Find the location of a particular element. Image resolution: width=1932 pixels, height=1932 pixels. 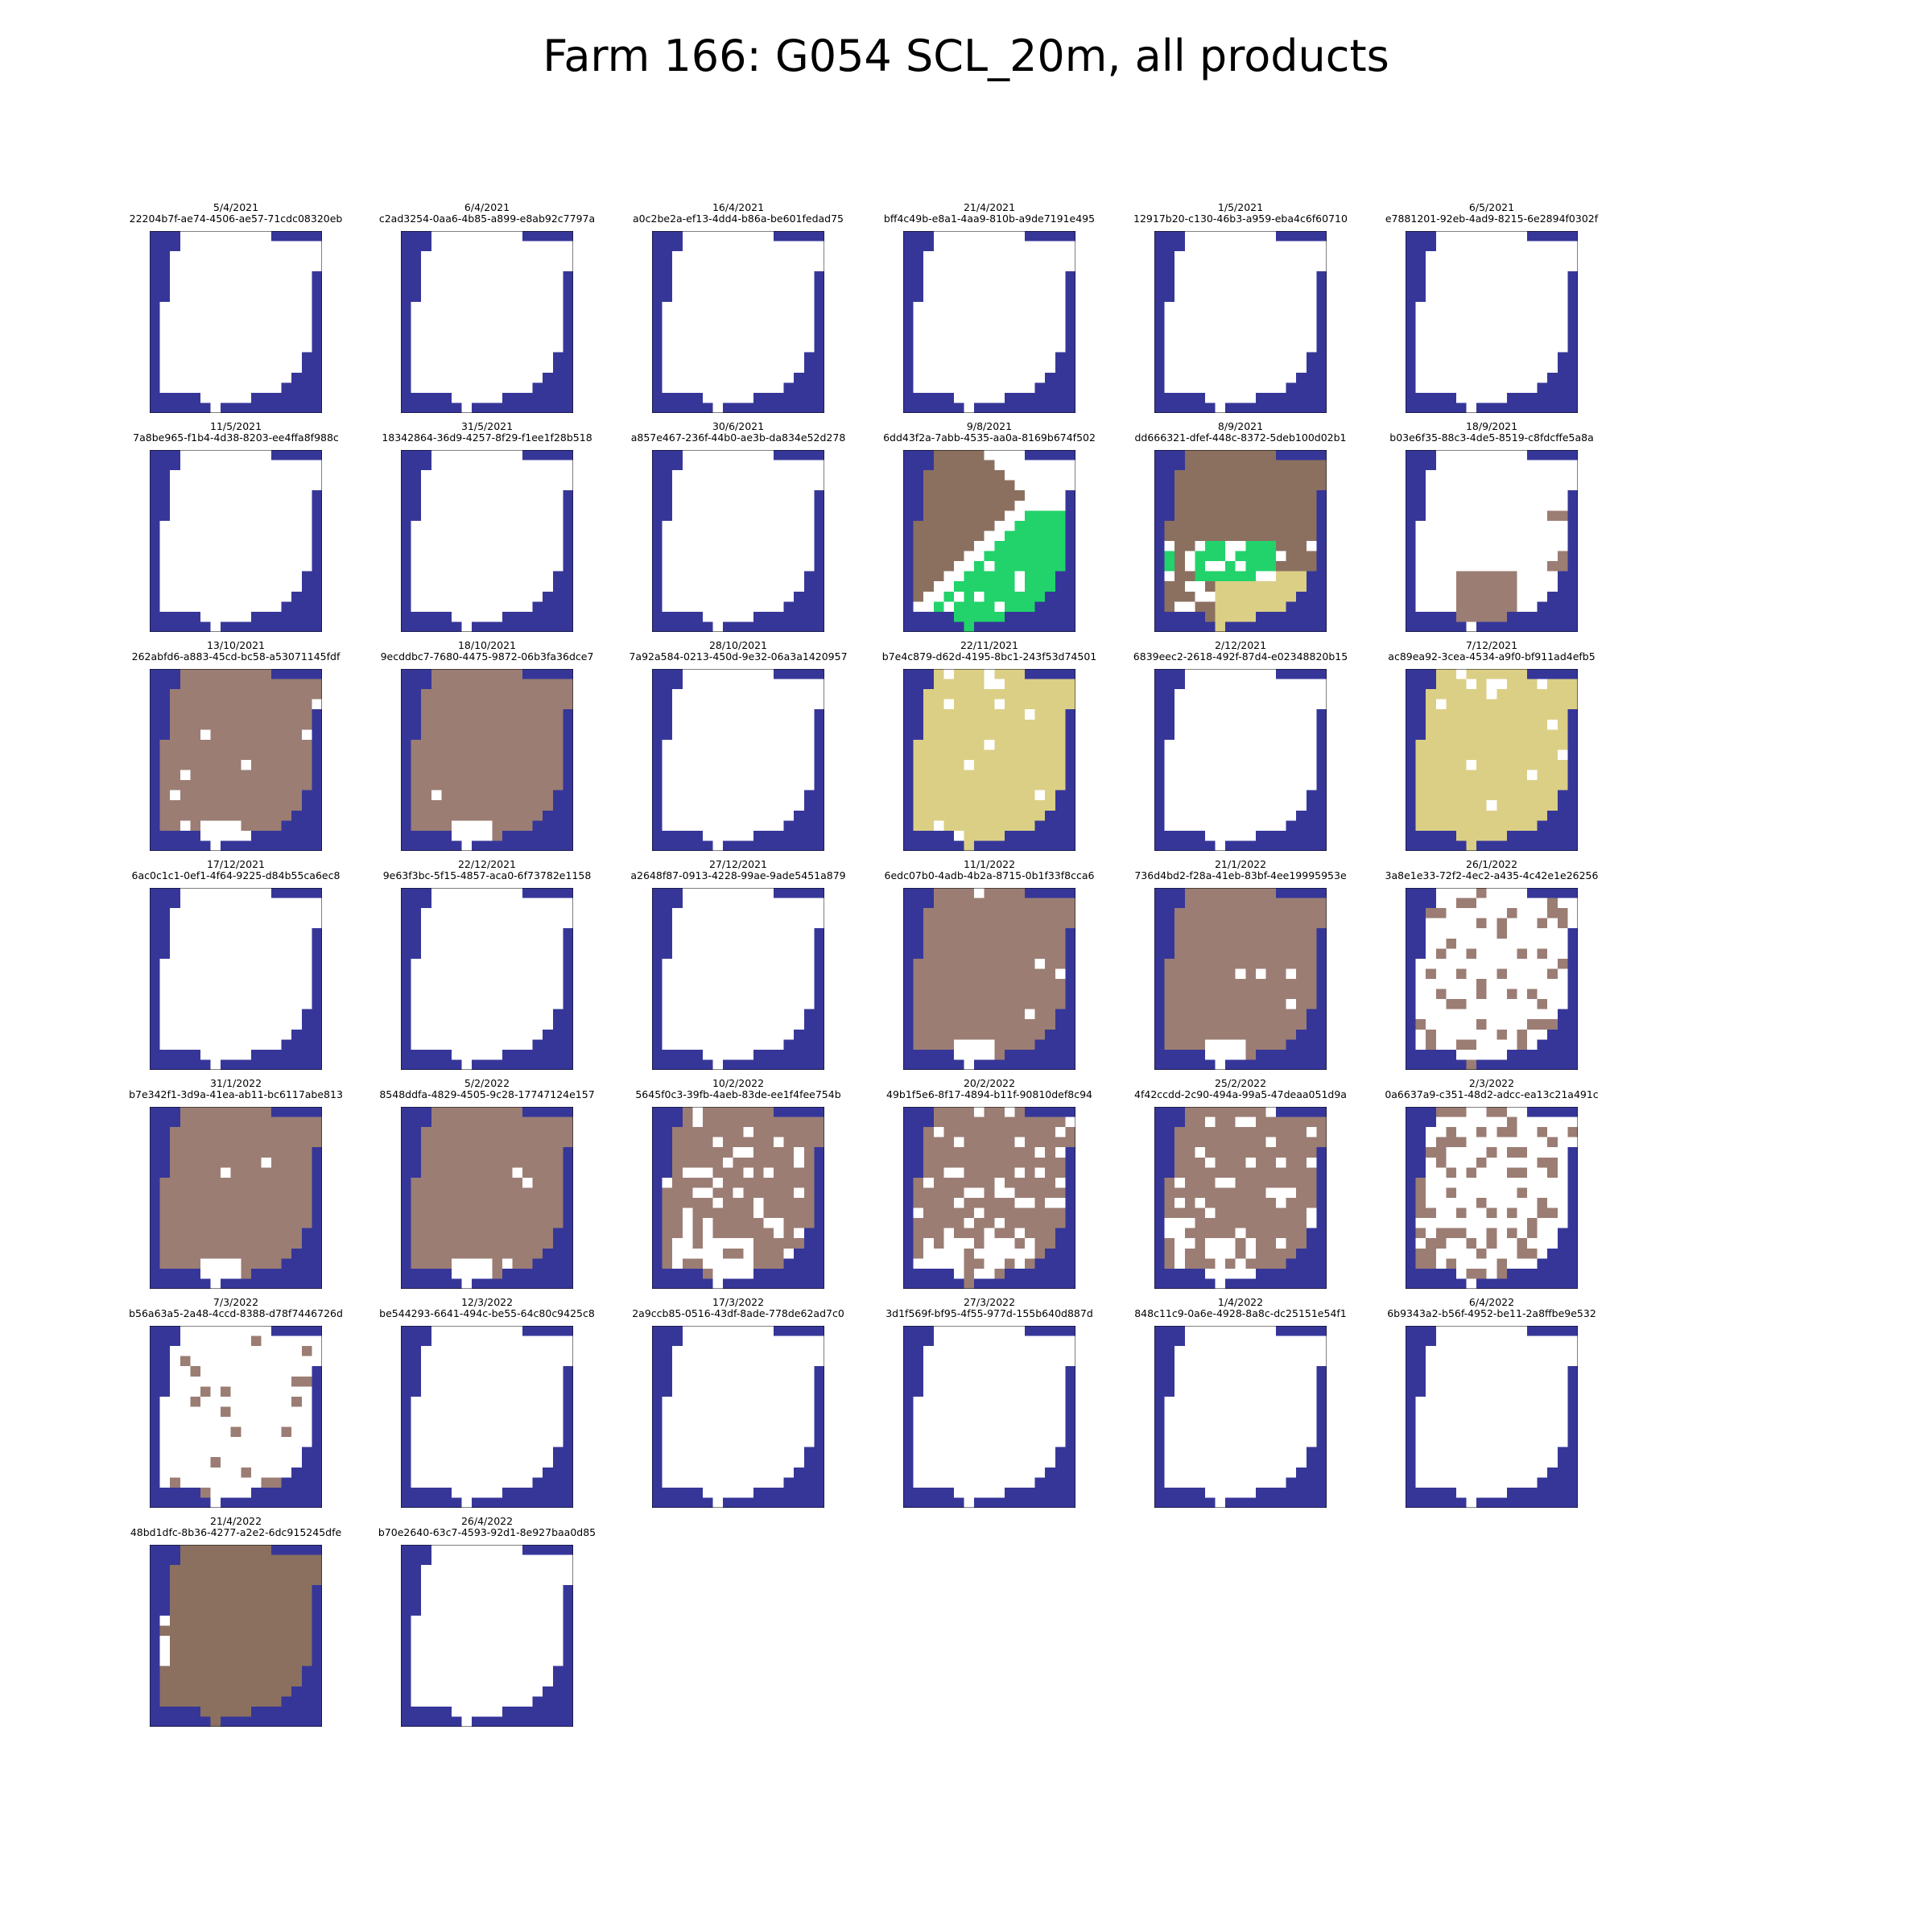

panel-product-id: dd666321-dfef-448c-8372-5deb100d02b1 is located at coordinates (1240, 437).